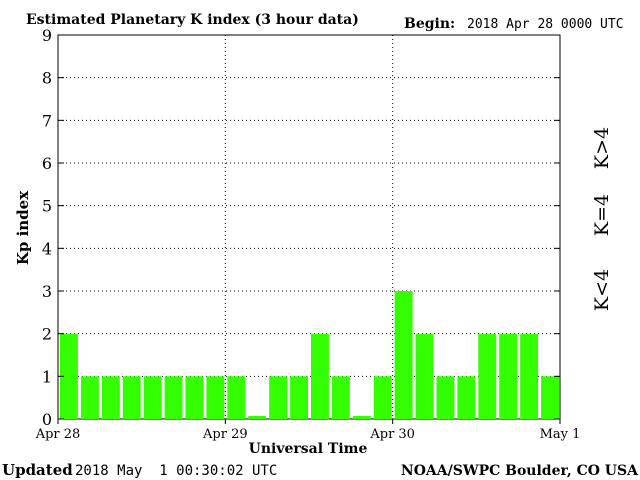 The image size is (640, 480). What do you see at coordinates (47, 419) in the screenshot?
I see `y-tick-label: 0` at bounding box center [47, 419].